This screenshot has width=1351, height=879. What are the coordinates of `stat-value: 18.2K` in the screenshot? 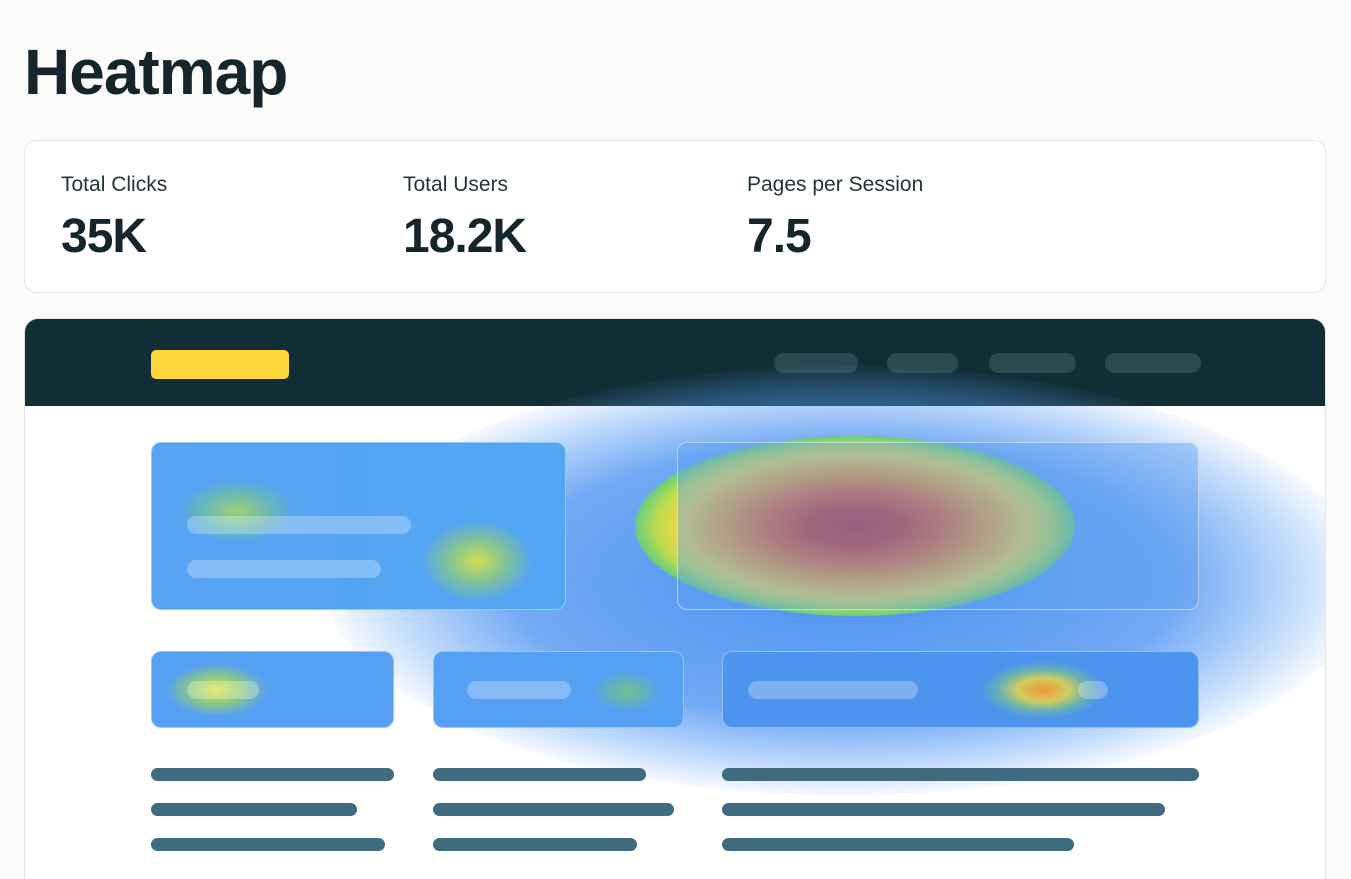 It's located at (465, 236).